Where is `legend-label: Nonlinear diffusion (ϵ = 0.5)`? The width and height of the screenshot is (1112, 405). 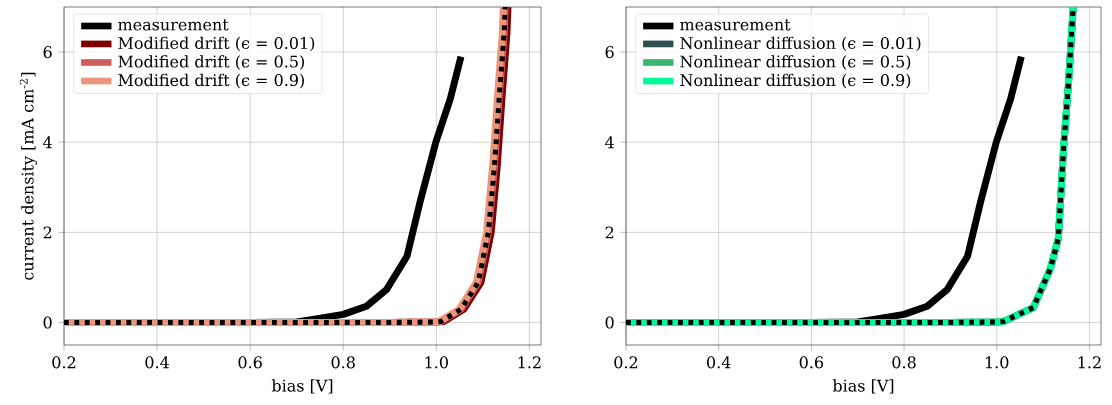
legend-label: Nonlinear diffusion (ϵ = 0.5) is located at coordinates (795, 62).